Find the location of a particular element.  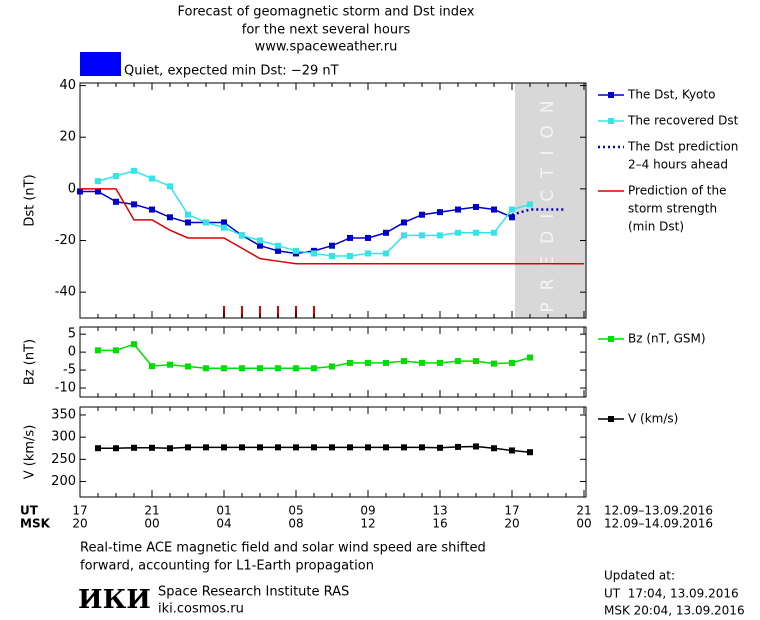

legend-label: The Dst prediction is located at coordinates (682, 147).